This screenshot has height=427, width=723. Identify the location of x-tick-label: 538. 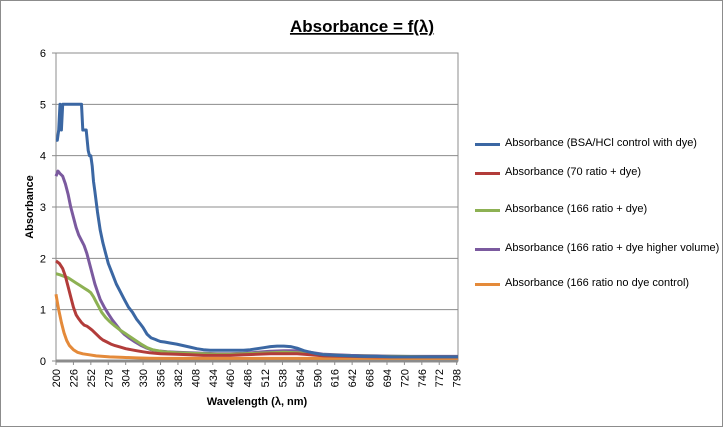
(283, 378).